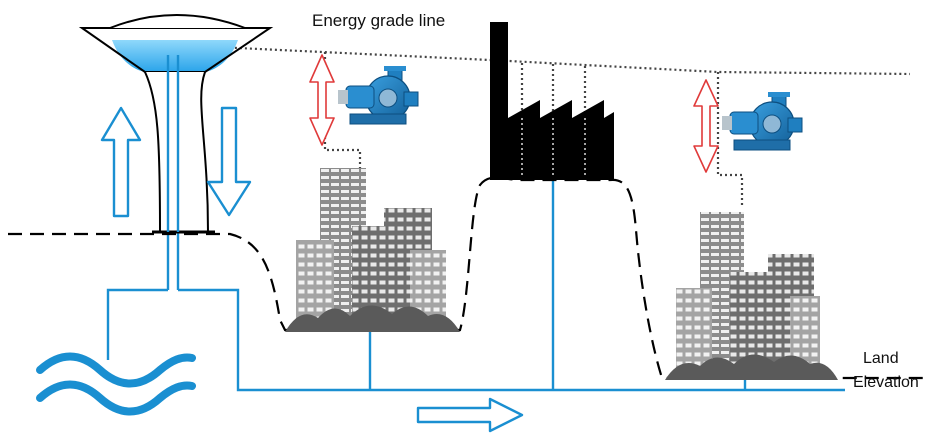 The image size is (928, 435). What do you see at coordinates (176, 124) in the screenshot?
I see `water-tower-icon` at bounding box center [176, 124].